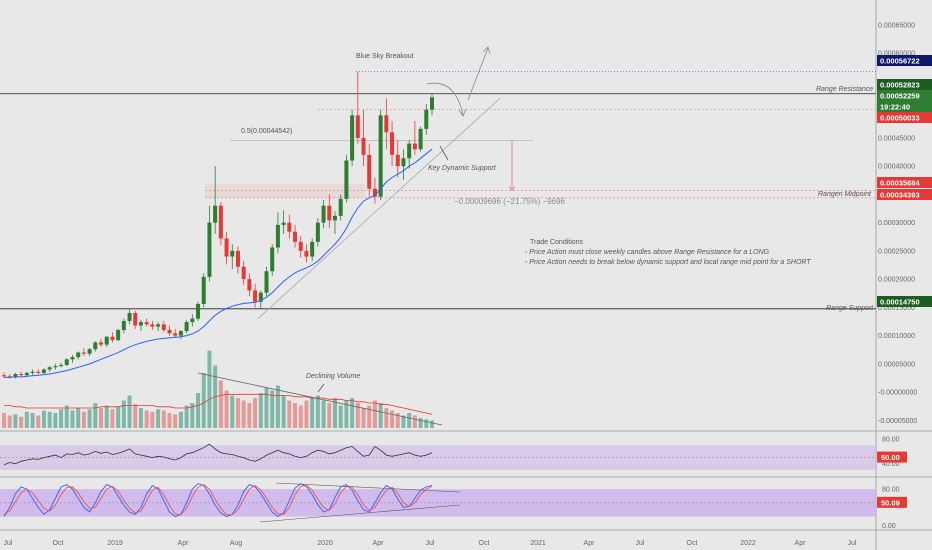  I want to click on volume-trendline, so click(320, 399).